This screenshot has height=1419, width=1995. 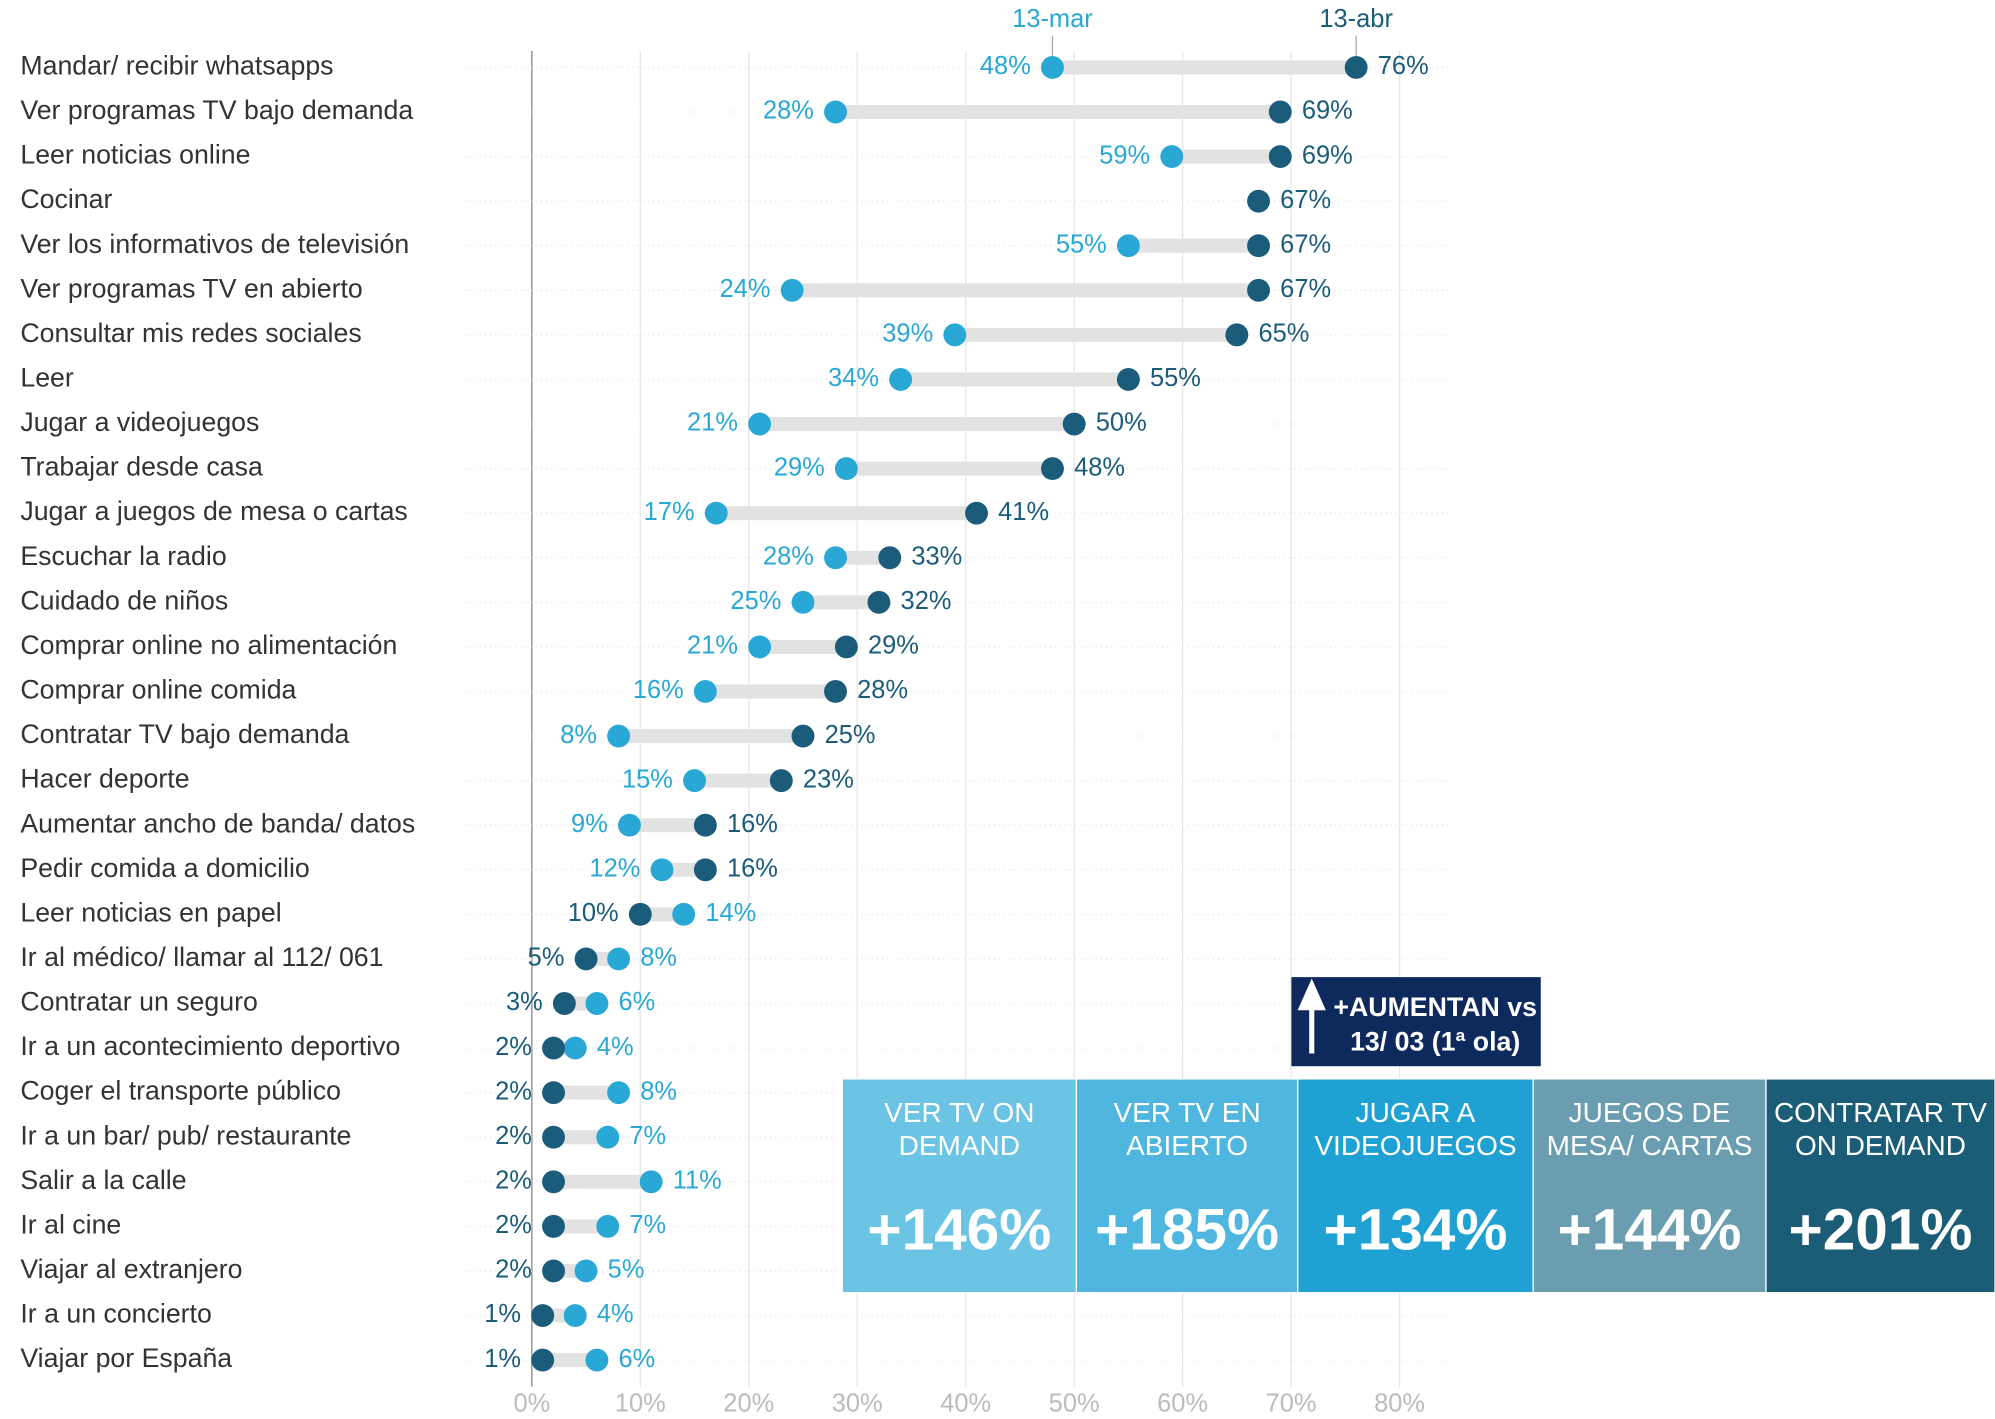 What do you see at coordinates (1880, 1112) in the screenshot?
I see `tile-label: CONTRATAR TV` at bounding box center [1880, 1112].